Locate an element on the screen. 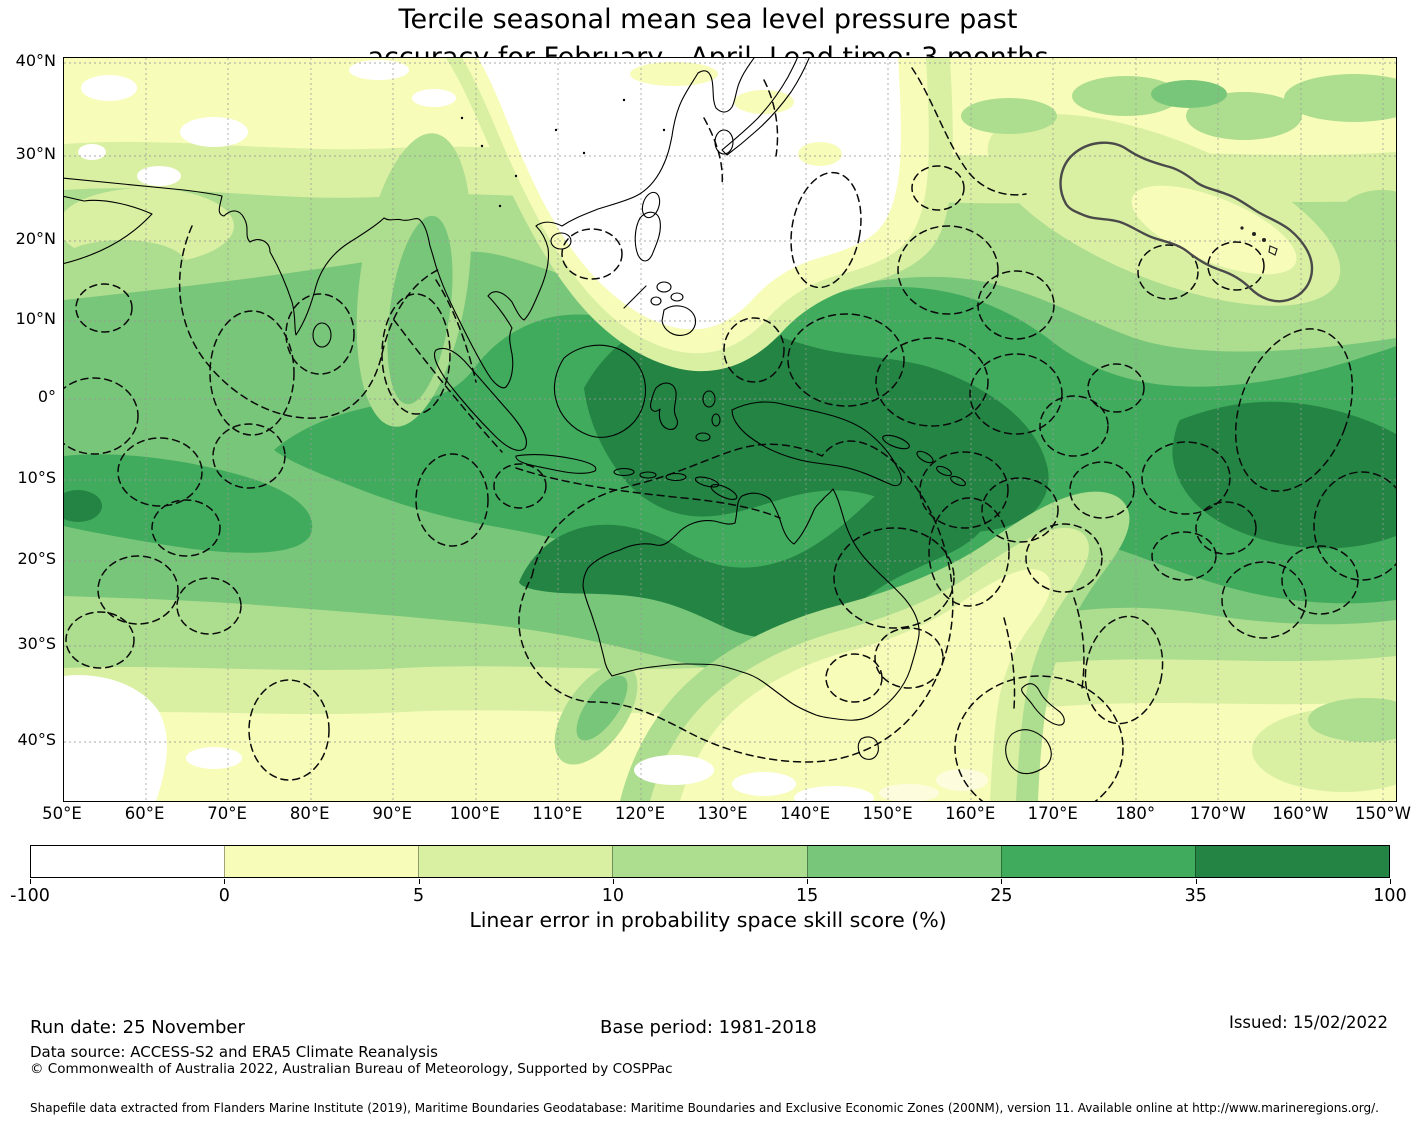 The width and height of the screenshot is (1416, 1125). lon-tick-label: 160°W is located at coordinates (1300, 813).